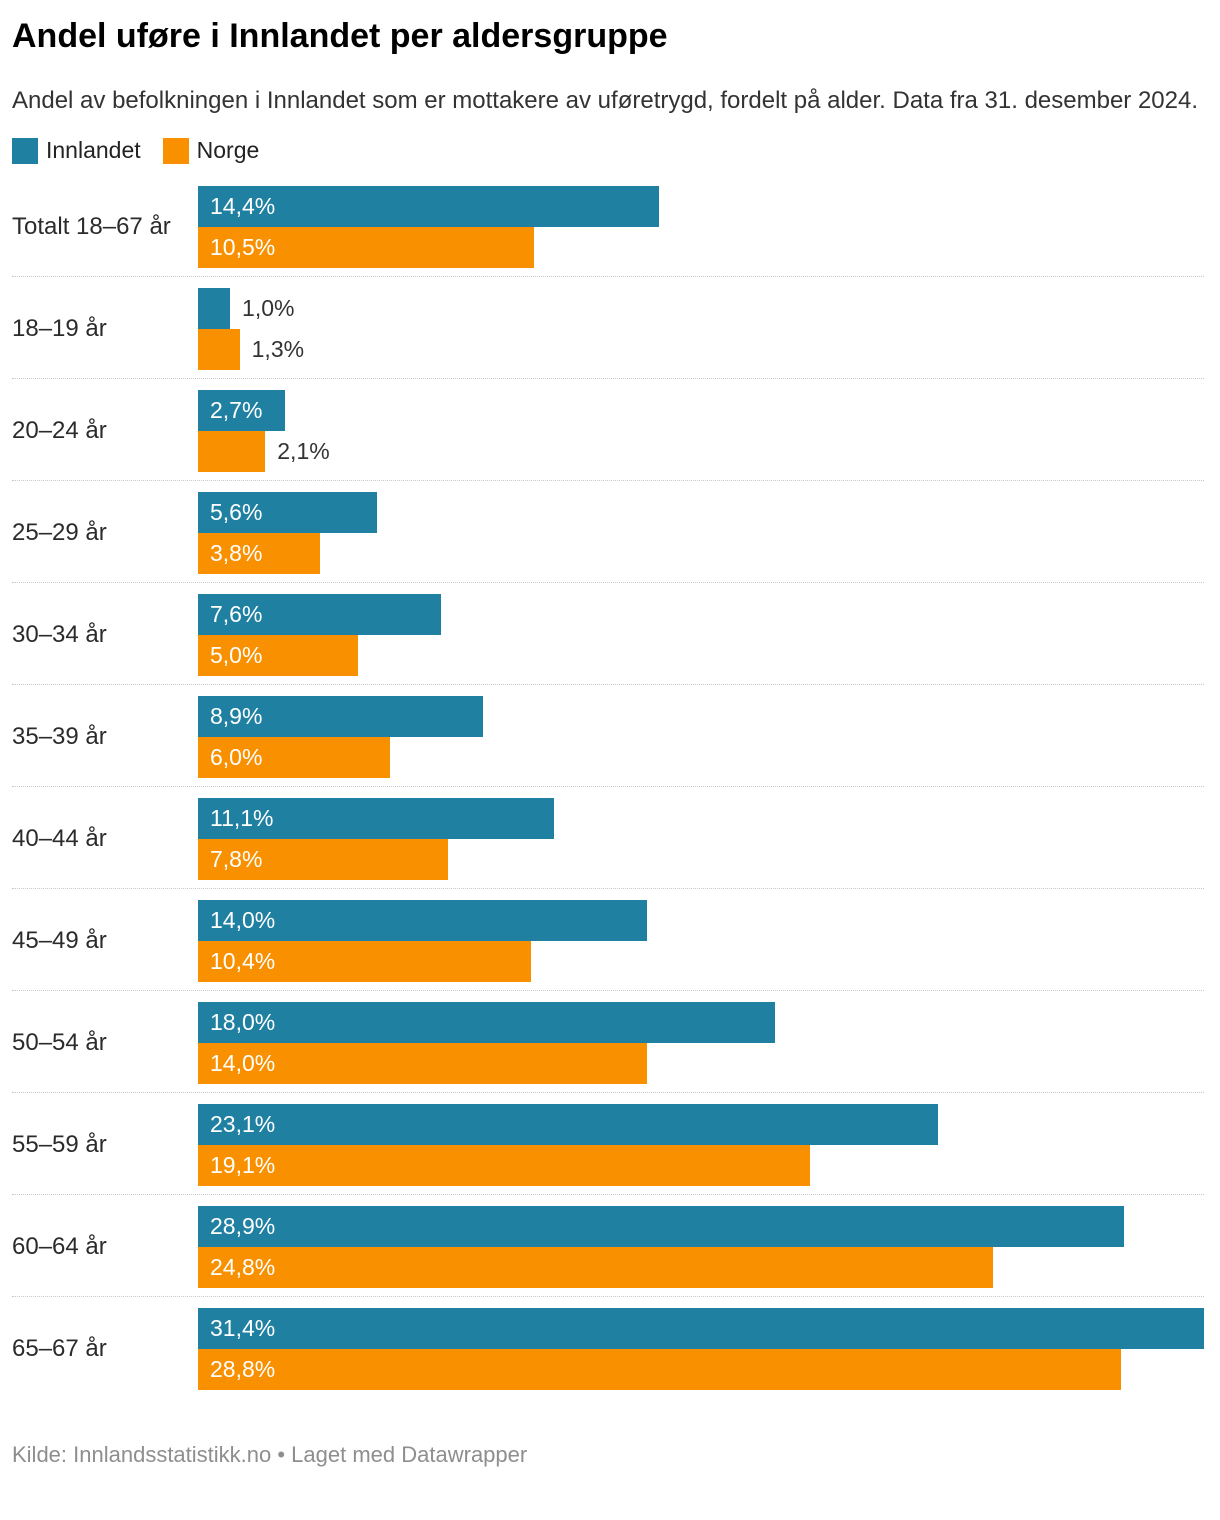 The image size is (1220, 1520). I want to click on chart-row: Totalt 18–67 år 14,4% 10,5%, so click(608, 226).